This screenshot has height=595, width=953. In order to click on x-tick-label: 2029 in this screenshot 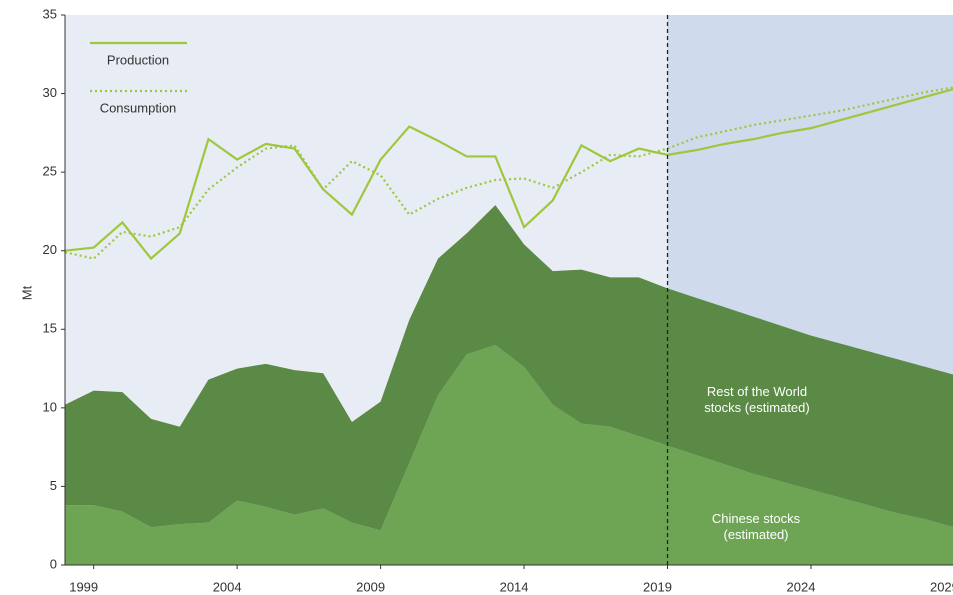, I will do `click(941, 586)`.